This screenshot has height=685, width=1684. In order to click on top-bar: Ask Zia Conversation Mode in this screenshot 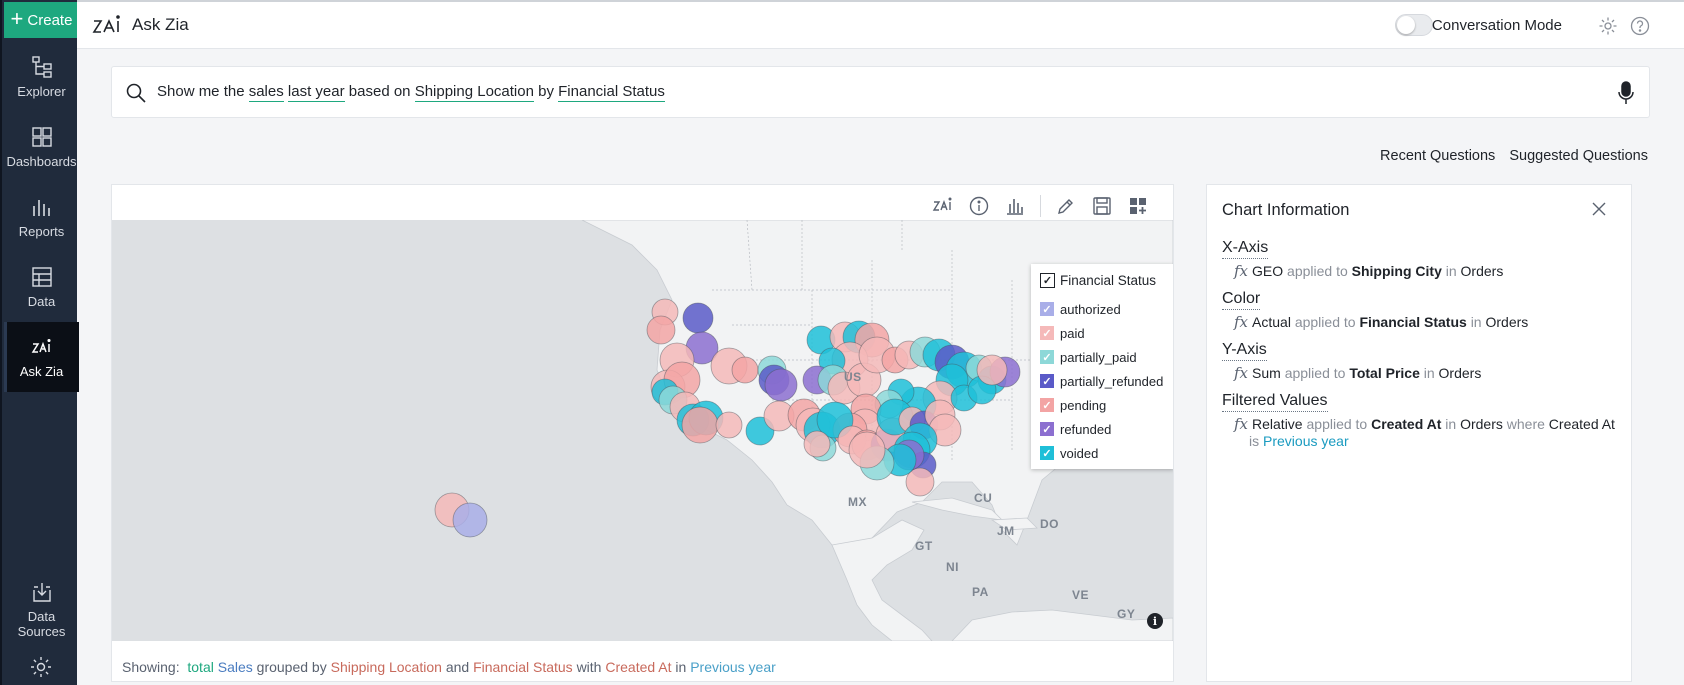, I will do `click(880, 24)`.